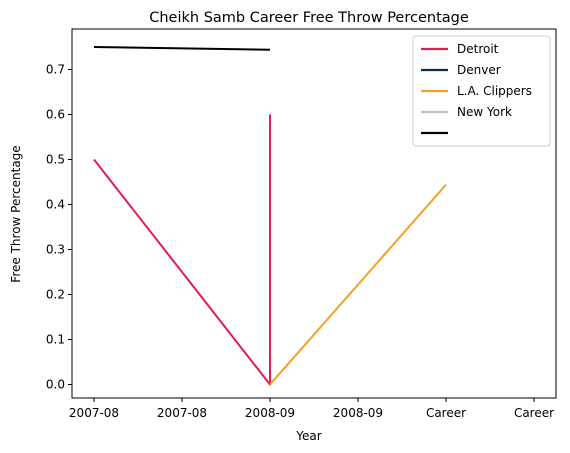 The image size is (570, 453). What do you see at coordinates (55, 385) in the screenshot?
I see `y-tick-label: 0.0` at bounding box center [55, 385].